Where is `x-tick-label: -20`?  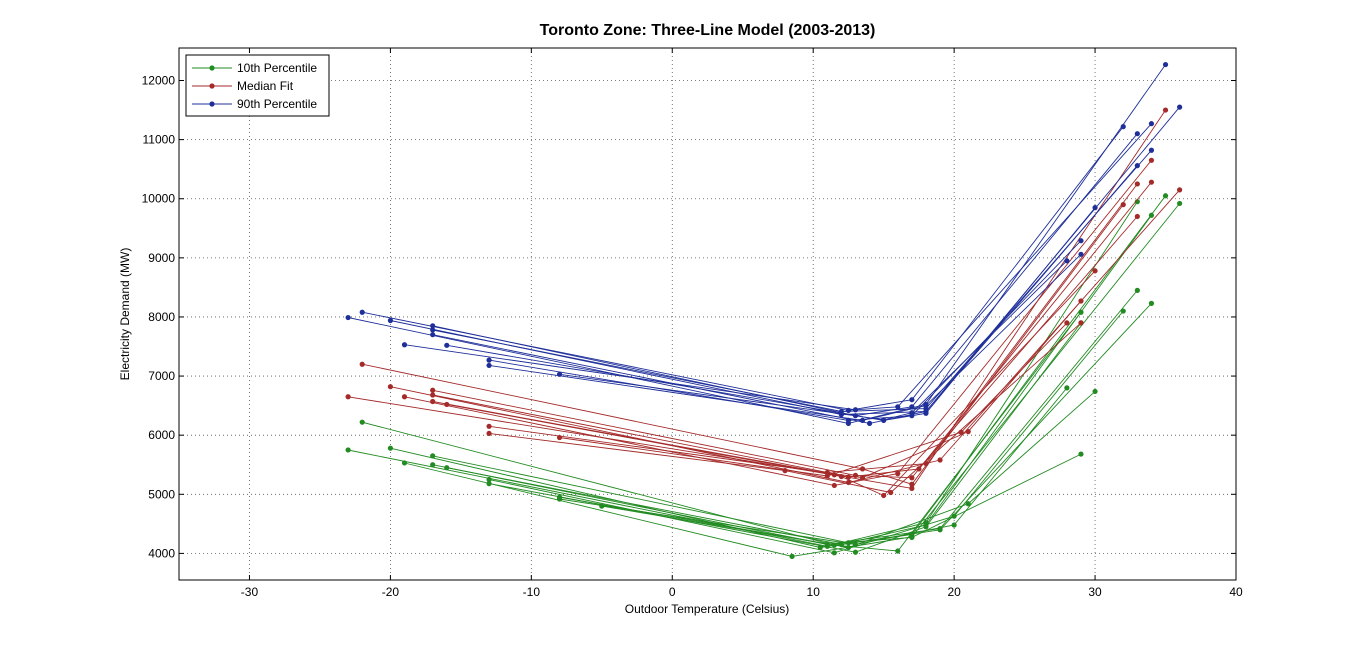 x-tick-label: -20 is located at coordinates (391, 592).